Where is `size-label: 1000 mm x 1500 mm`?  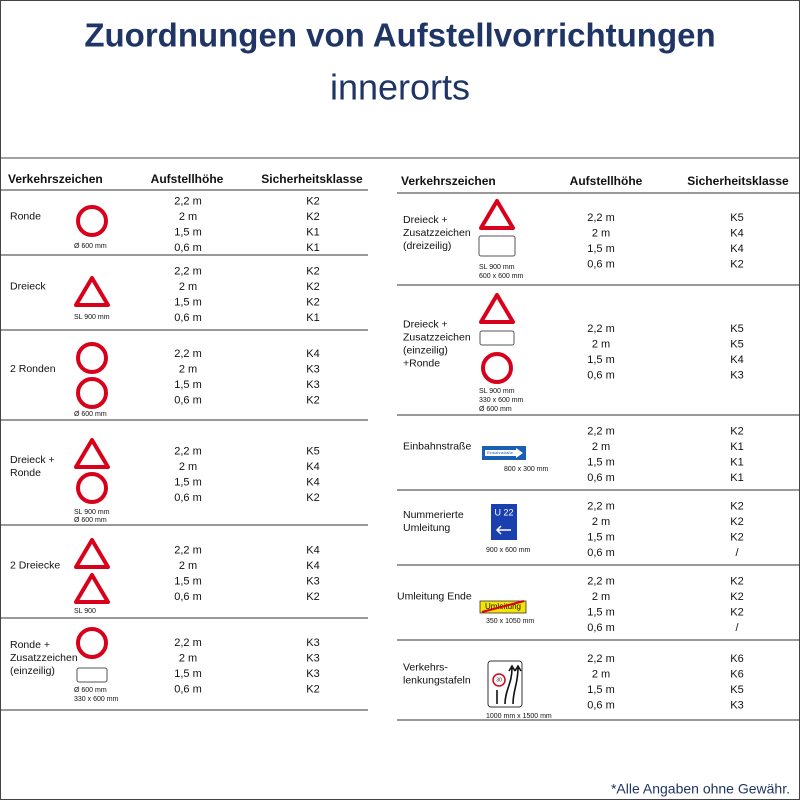 size-label: 1000 mm x 1500 mm is located at coordinates (519, 716).